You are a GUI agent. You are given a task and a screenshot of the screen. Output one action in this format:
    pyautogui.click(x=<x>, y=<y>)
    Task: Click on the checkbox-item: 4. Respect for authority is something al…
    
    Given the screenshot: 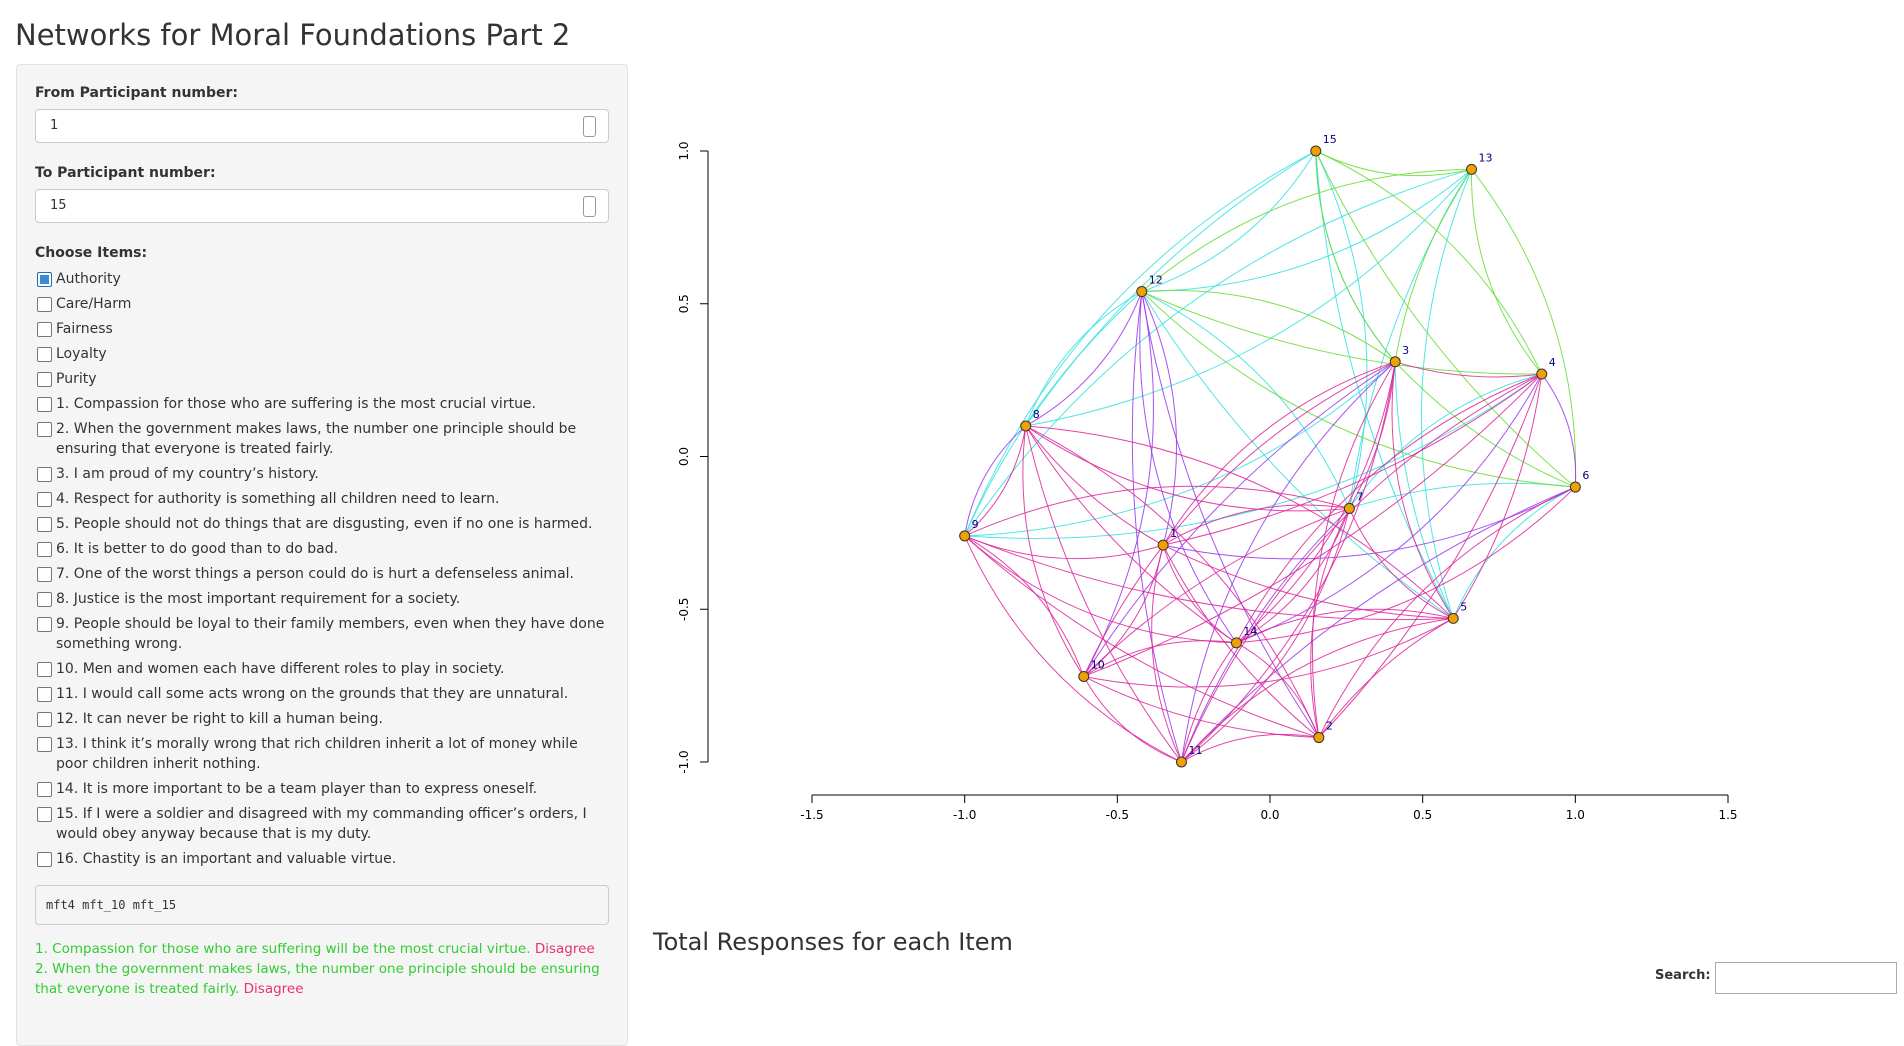 What is the action you would take?
    pyautogui.click(x=322, y=499)
    